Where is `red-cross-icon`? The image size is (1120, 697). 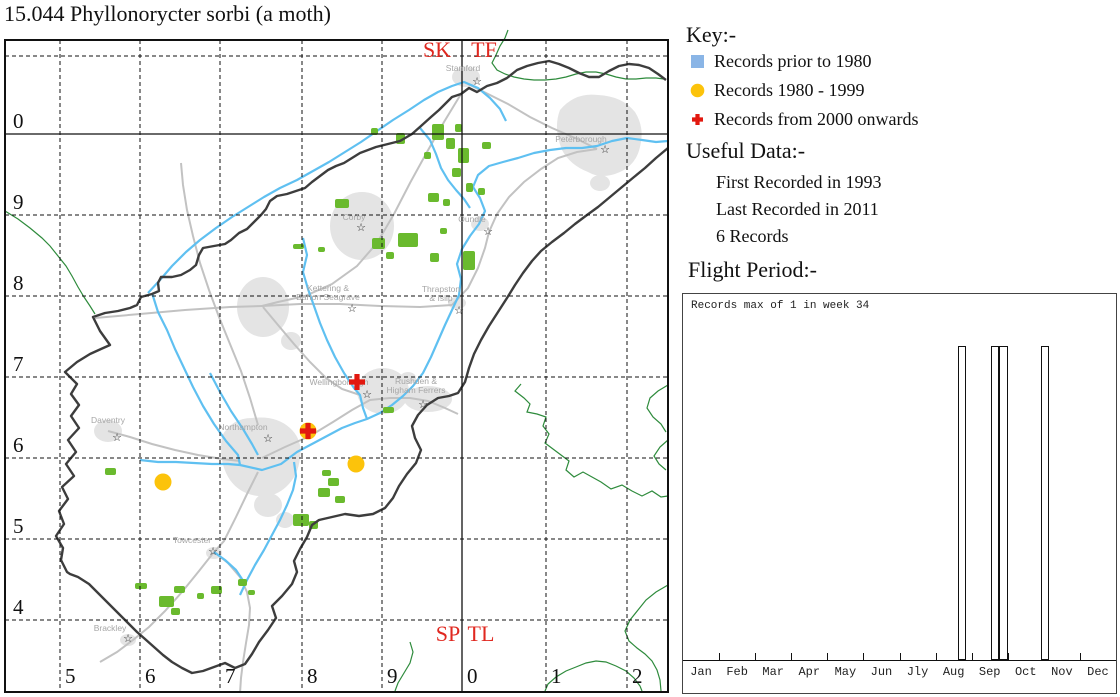
red-cross-icon is located at coordinates (697, 119).